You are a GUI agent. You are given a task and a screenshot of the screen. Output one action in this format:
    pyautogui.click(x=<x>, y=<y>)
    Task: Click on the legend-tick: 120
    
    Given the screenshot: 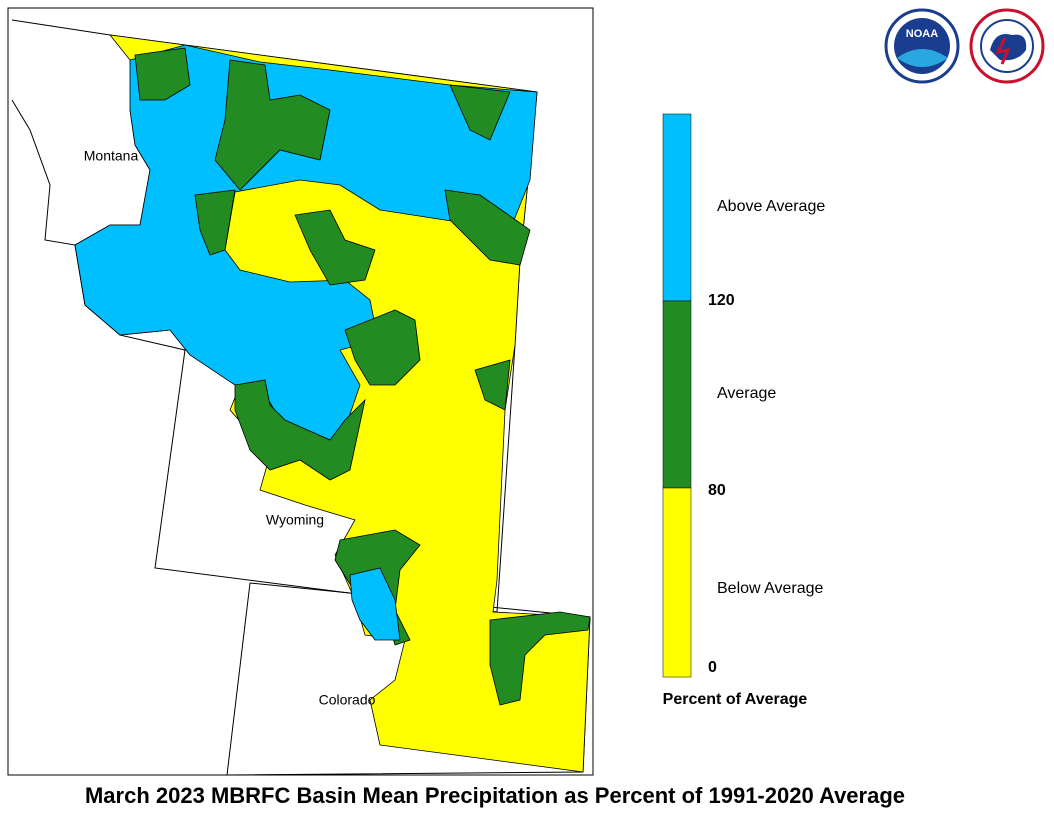 What is the action you would take?
    pyautogui.click(x=721, y=300)
    